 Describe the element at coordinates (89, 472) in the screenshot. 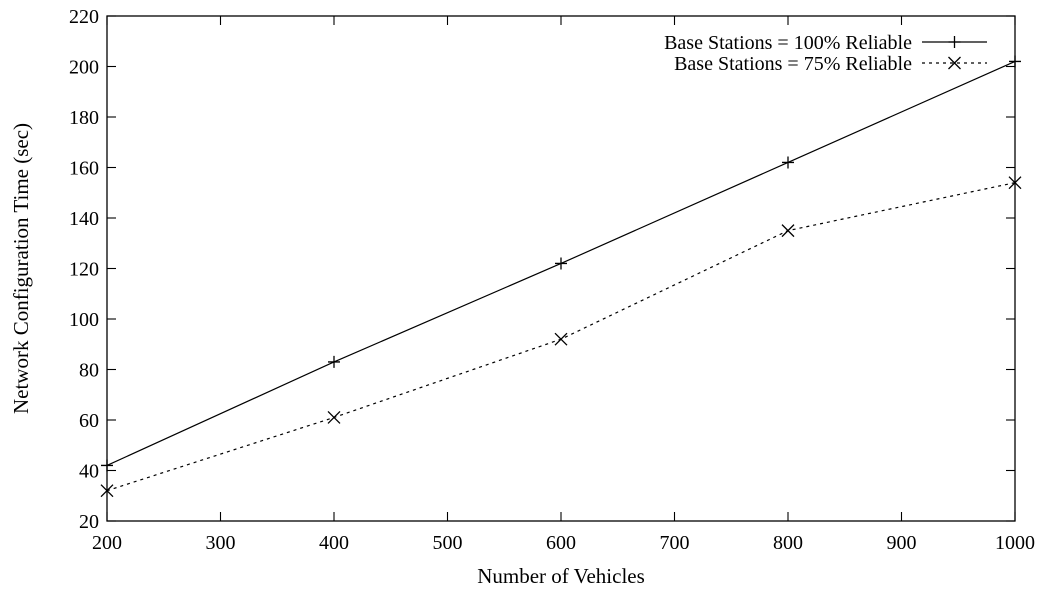

I see `y-tick-label: 40` at that location.